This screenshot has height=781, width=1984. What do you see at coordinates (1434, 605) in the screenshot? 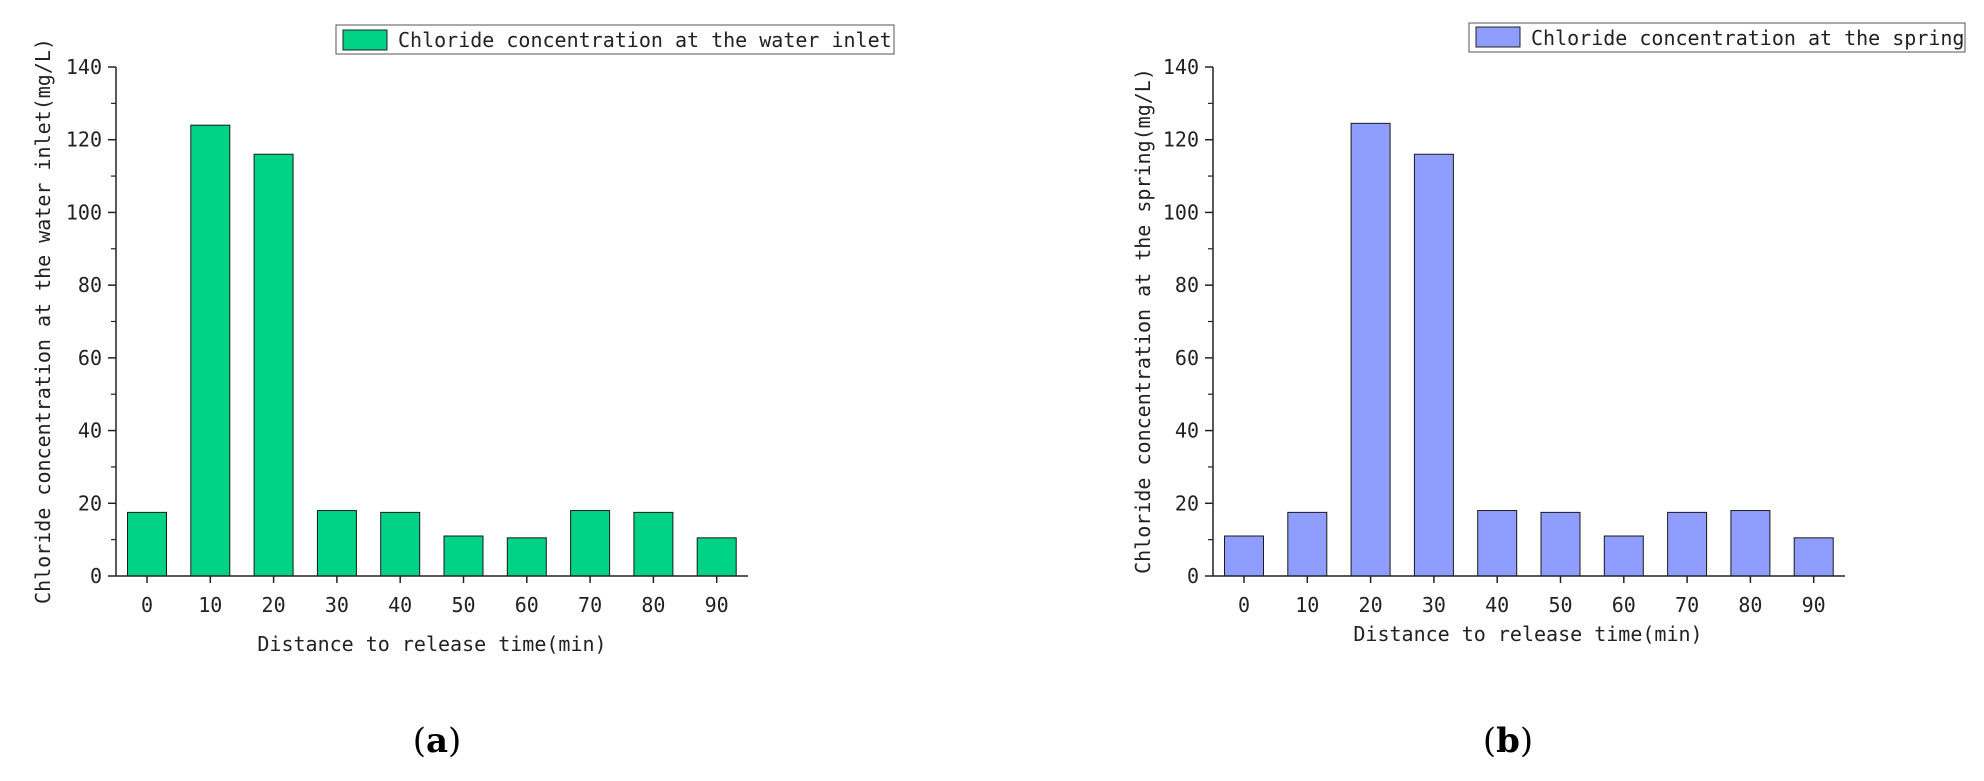
I see `x-tick-label-b: 30` at bounding box center [1434, 605].